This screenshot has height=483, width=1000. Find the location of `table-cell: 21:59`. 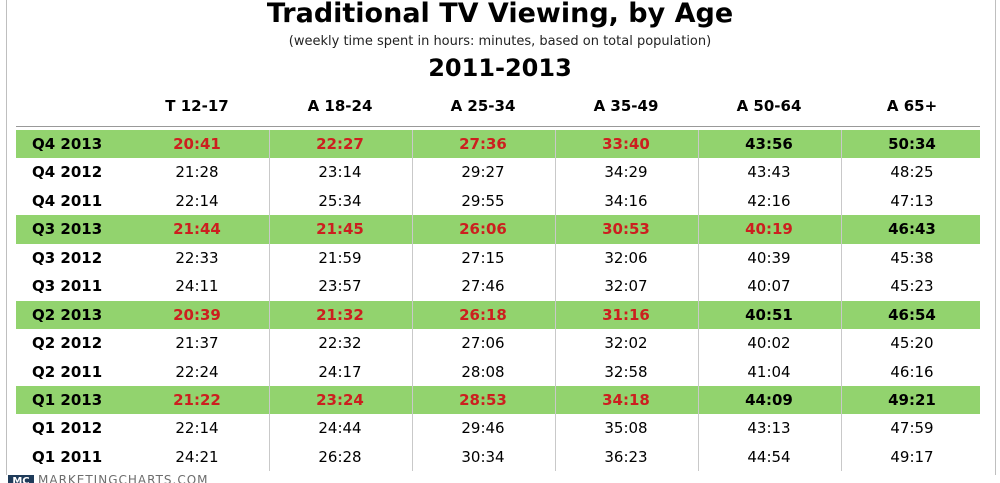

table-cell: 21:59 is located at coordinates (340, 257).